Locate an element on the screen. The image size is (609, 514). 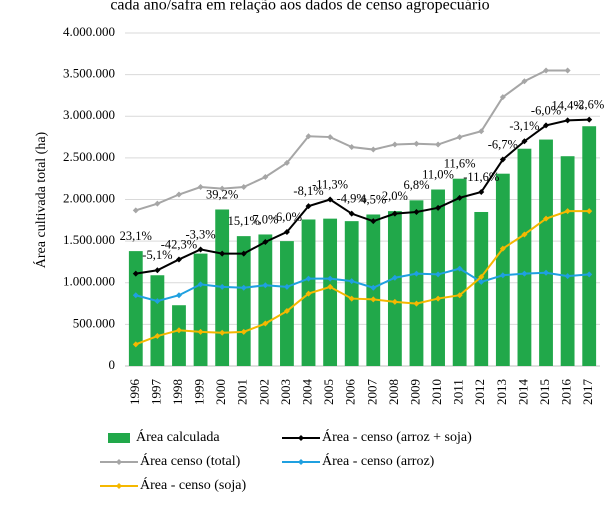
annotation: 7,0% is located at coordinates (265, 219).